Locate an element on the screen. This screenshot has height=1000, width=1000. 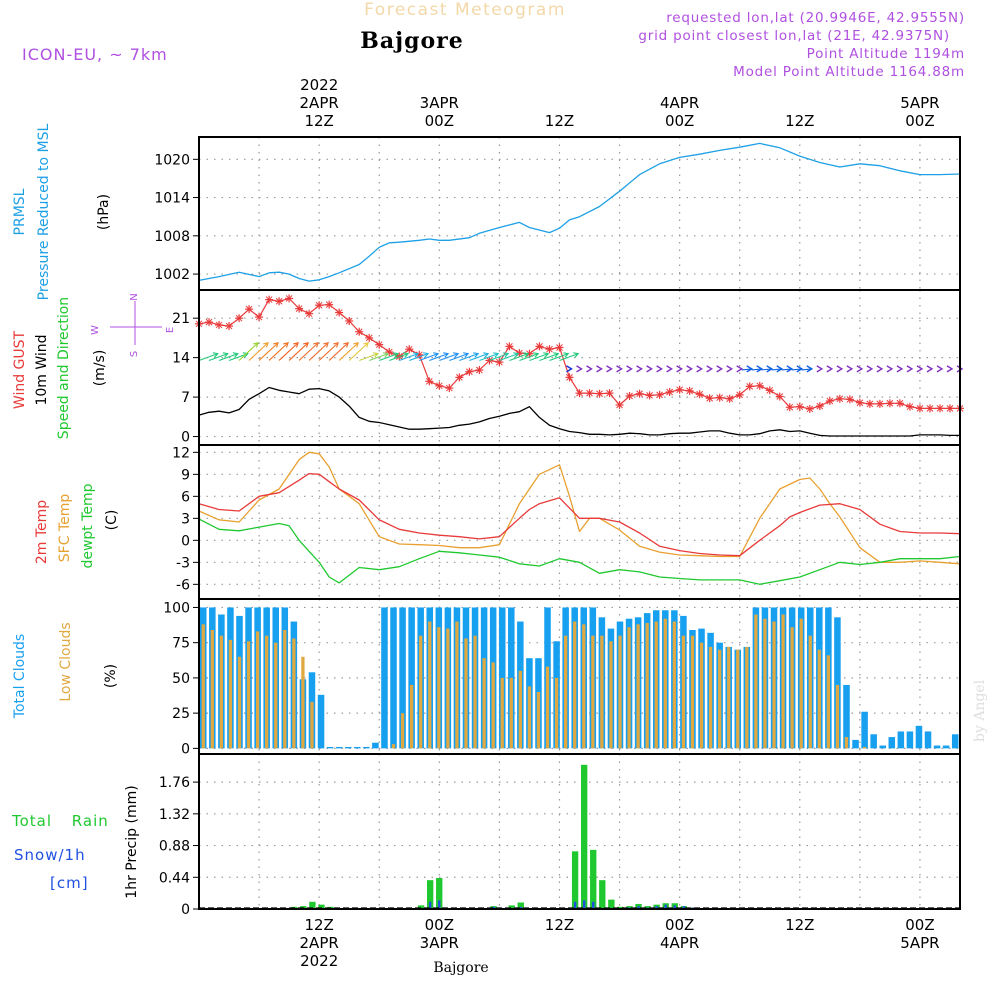
precip-unit-label: 1hr Precip (mm) is located at coordinates (132, 841).